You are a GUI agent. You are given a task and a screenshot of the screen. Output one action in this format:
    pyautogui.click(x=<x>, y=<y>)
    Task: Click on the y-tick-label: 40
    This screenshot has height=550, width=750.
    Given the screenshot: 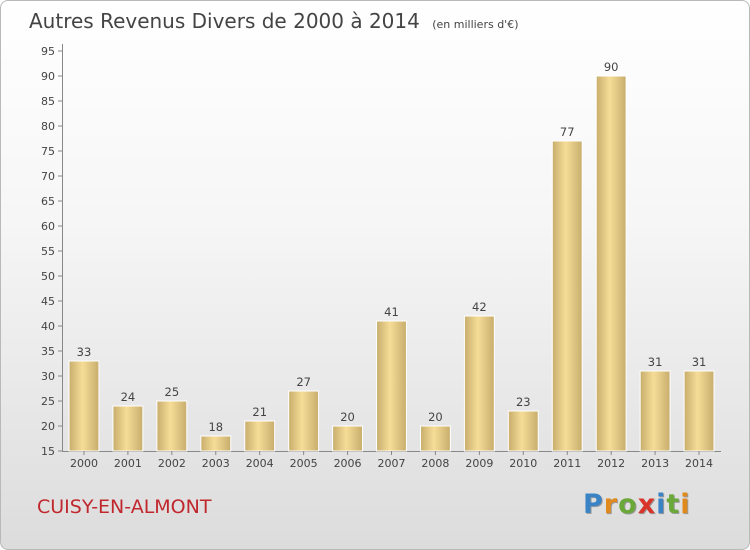 What is the action you would take?
    pyautogui.click(x=48, y=326)
    